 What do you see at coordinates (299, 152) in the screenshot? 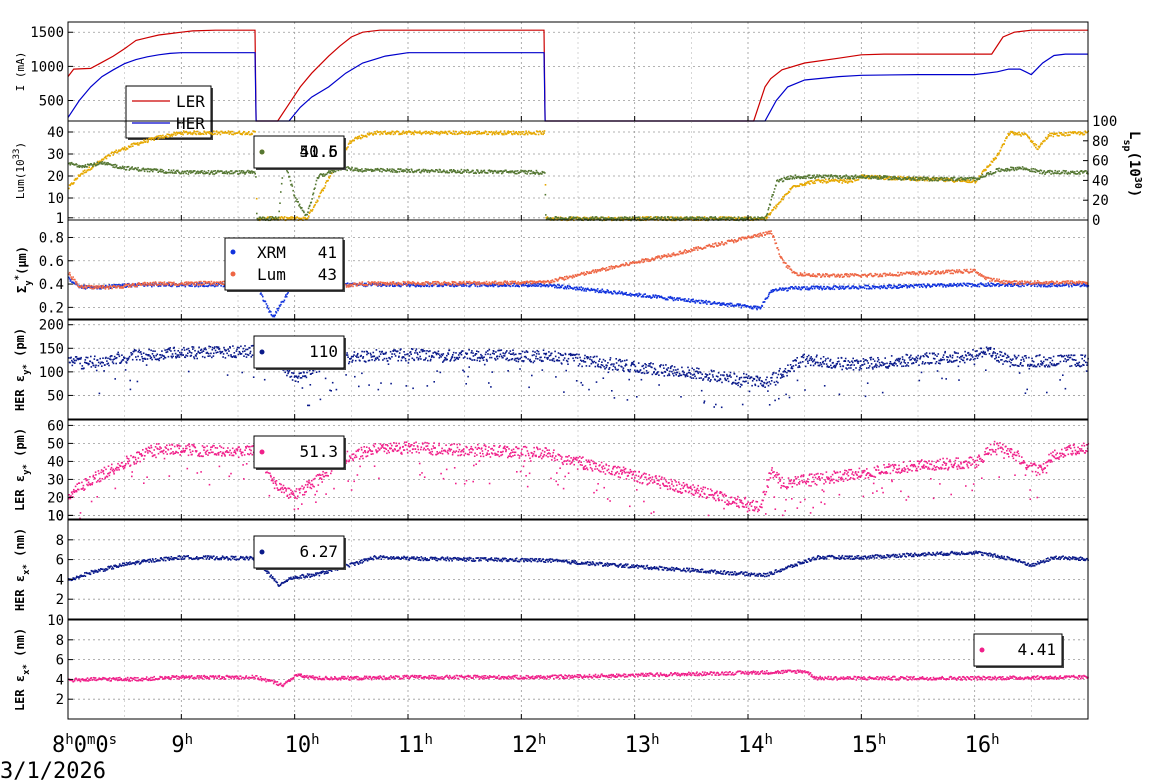
I see `legend-box` at bounding box center [299, 152].